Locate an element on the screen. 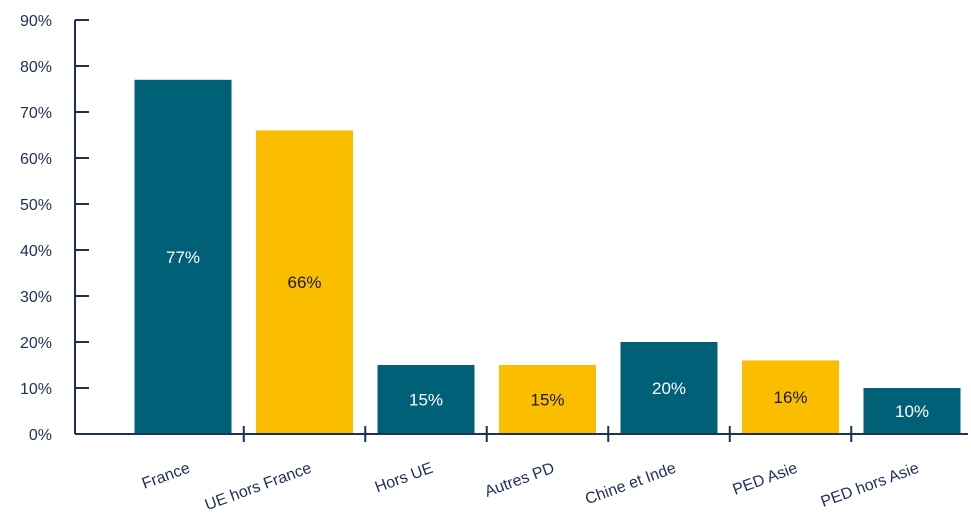  y-tick-label: 40% is located at coordinates (36, 251).